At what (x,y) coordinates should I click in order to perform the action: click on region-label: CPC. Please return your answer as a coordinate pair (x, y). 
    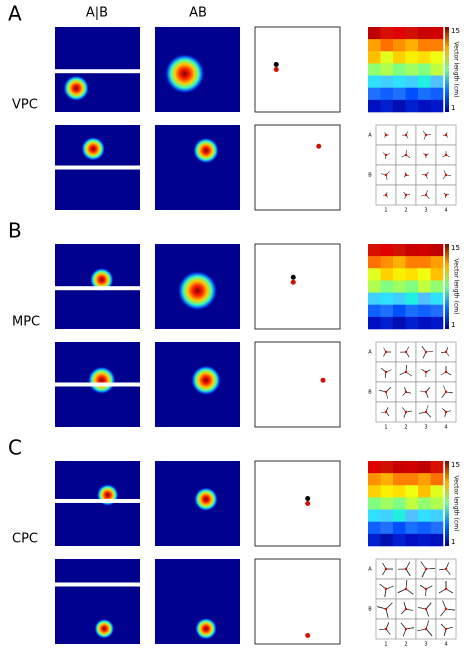
    Looking at the image, I should click on (25, 539).